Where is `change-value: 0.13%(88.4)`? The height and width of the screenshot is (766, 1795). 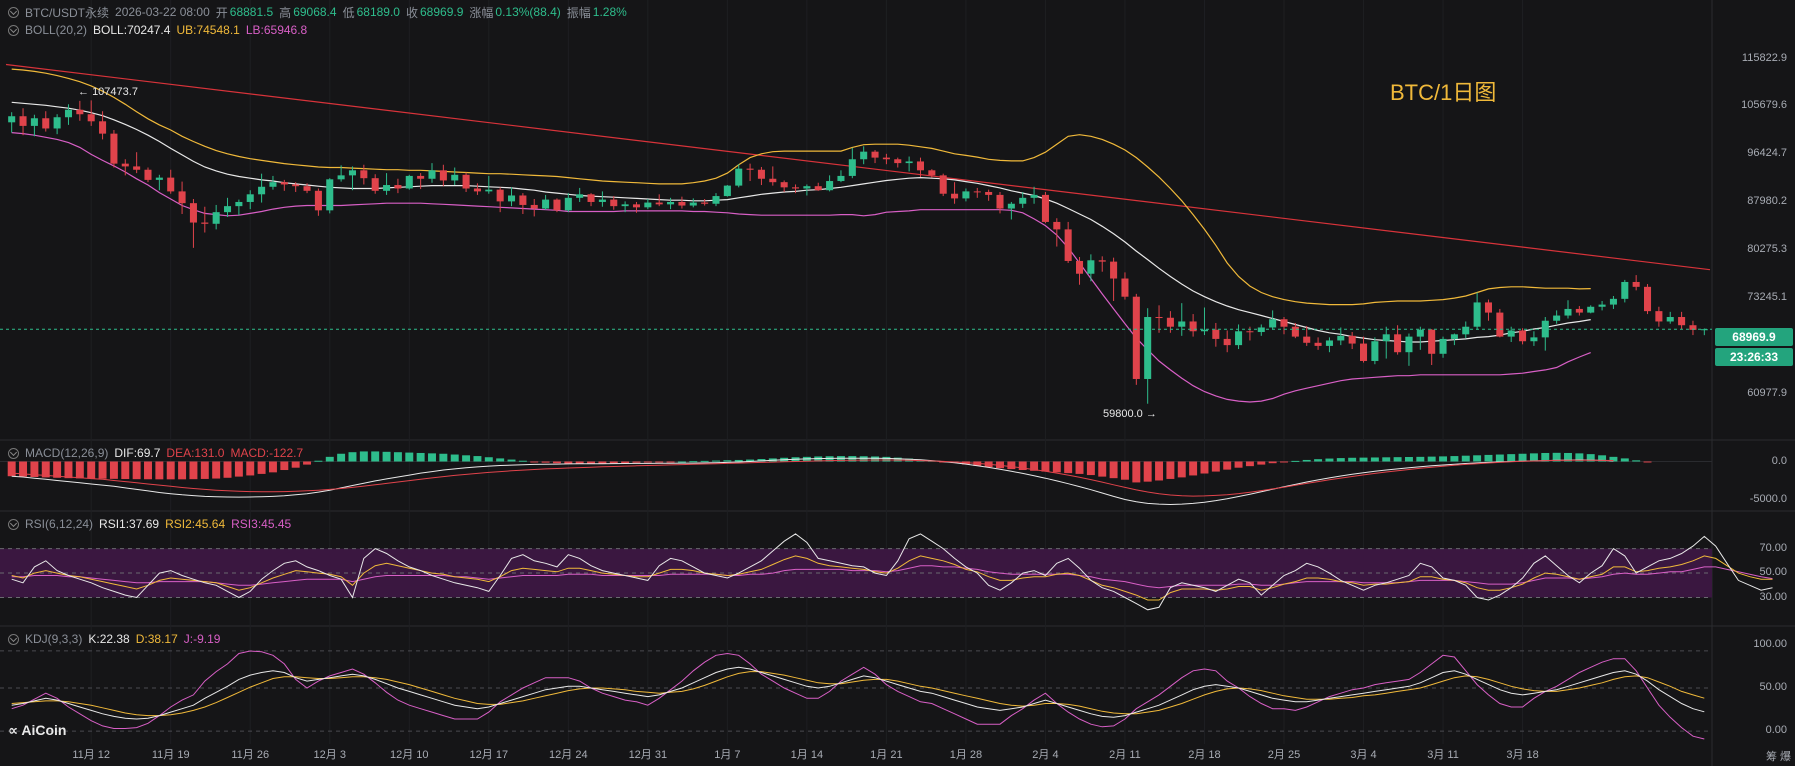
change-value: 0.13%(88.4) is located at coordinates (528, 12).